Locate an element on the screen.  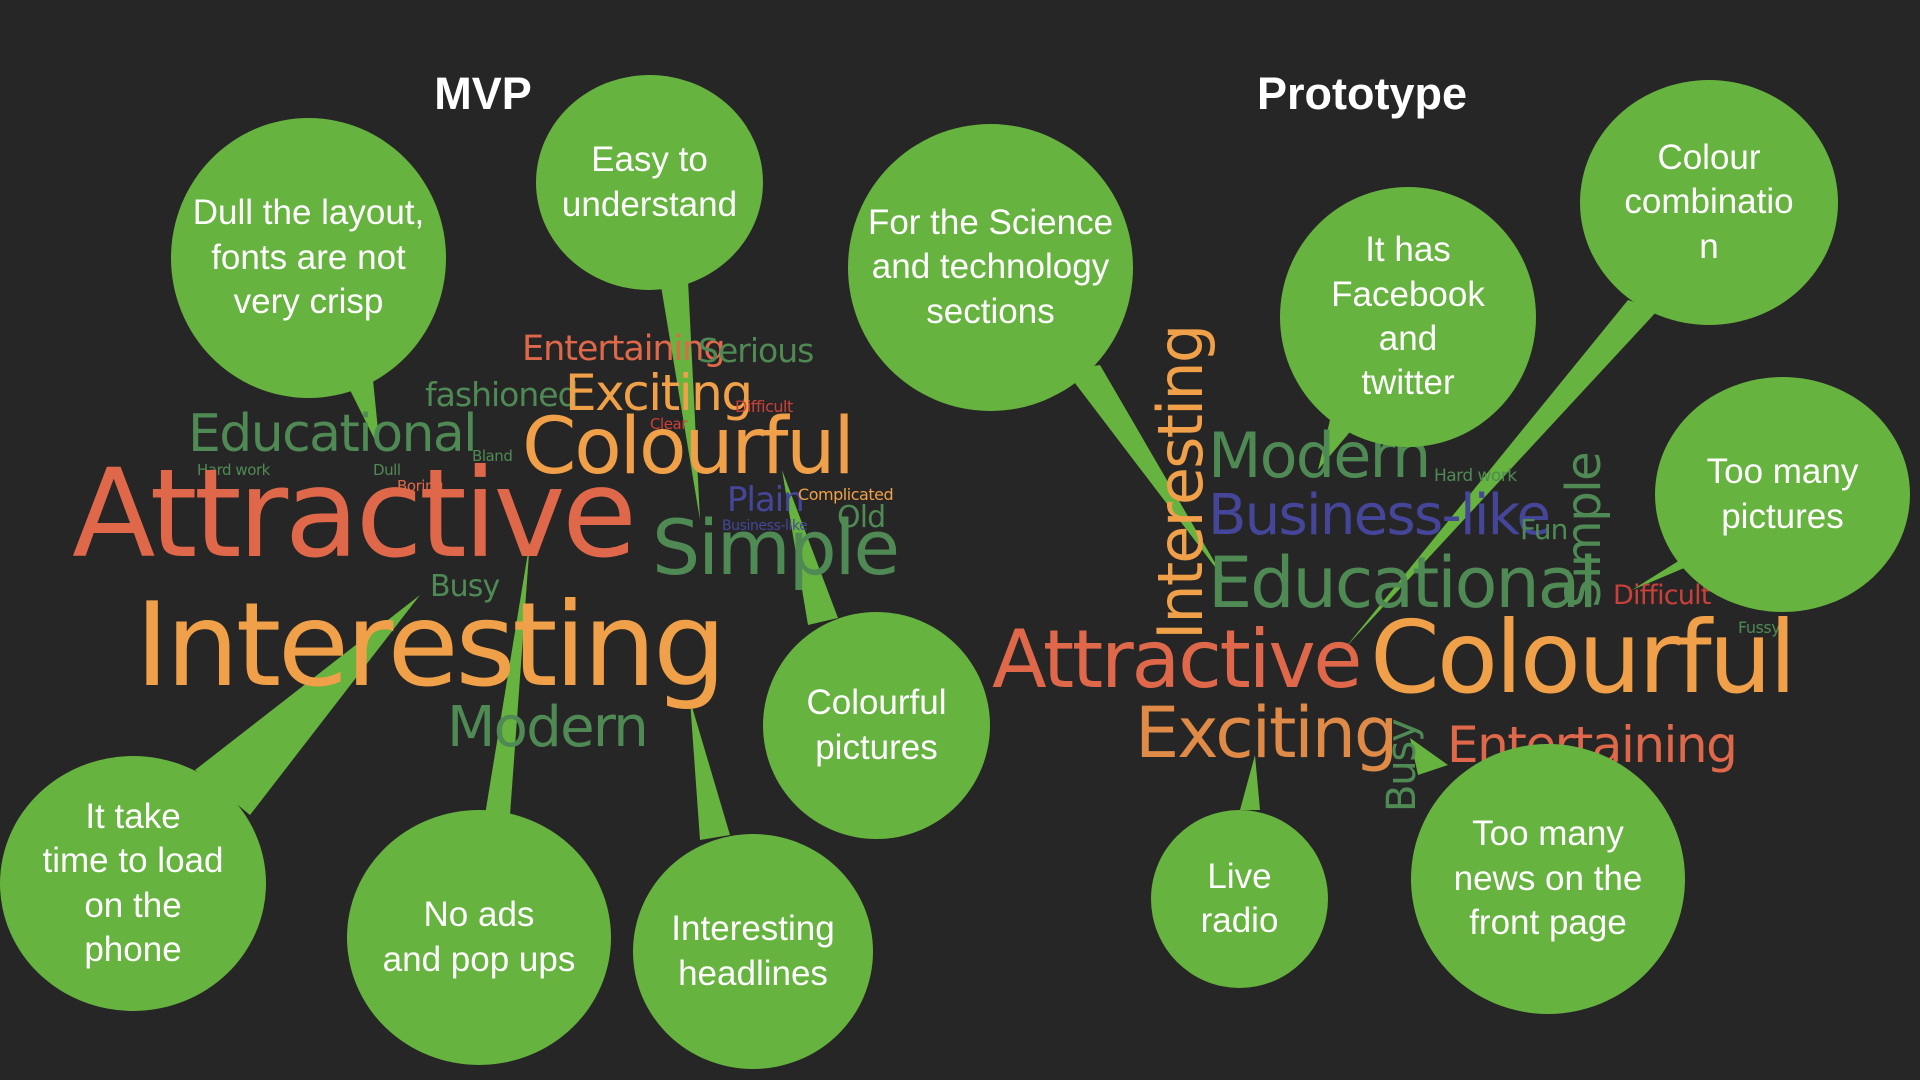
tail-too-many-news is located at coordinates (1429, 756).